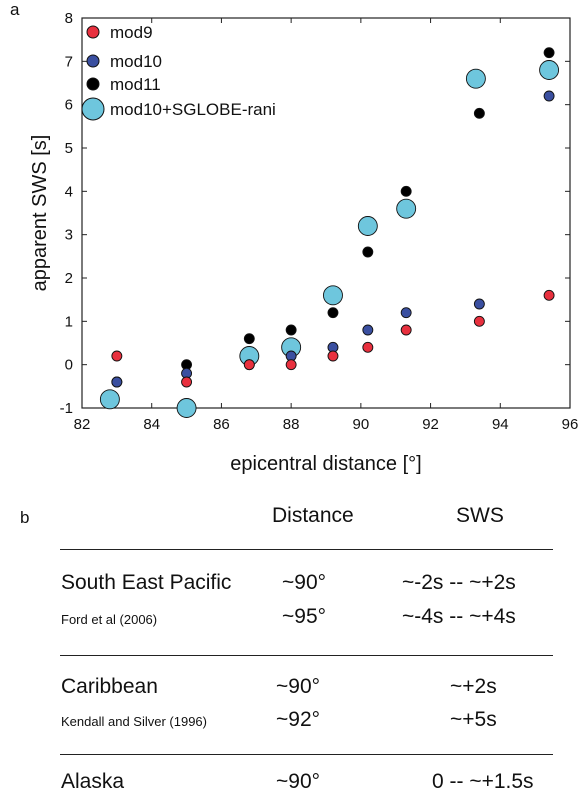 Image resolution: width=579 pixels, height=800 pixels. Describe the element at coordinates (131, 32) in the screenshot. I see `legend-label-0: mod9` at that location.